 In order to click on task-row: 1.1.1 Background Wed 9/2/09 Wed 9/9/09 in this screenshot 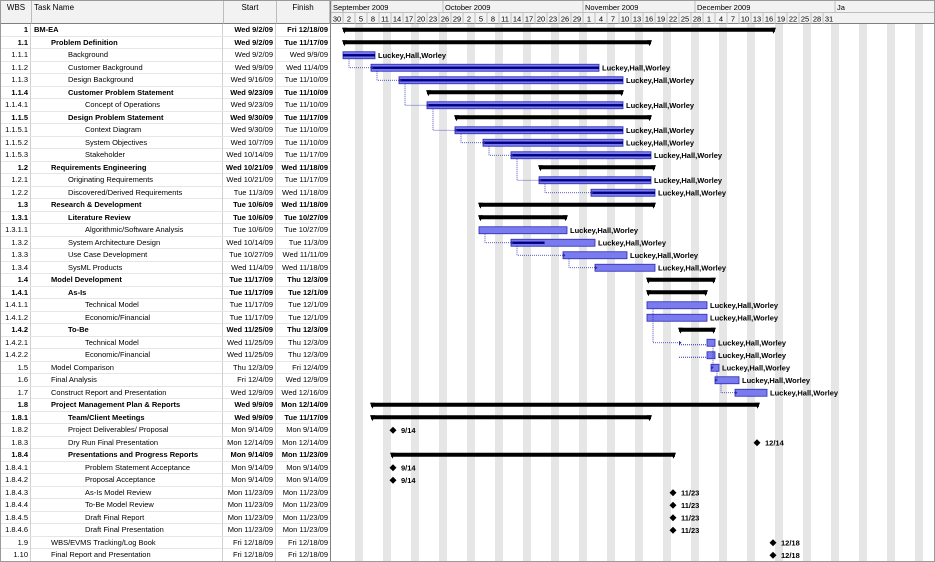, I will do `click(165, 55)`.